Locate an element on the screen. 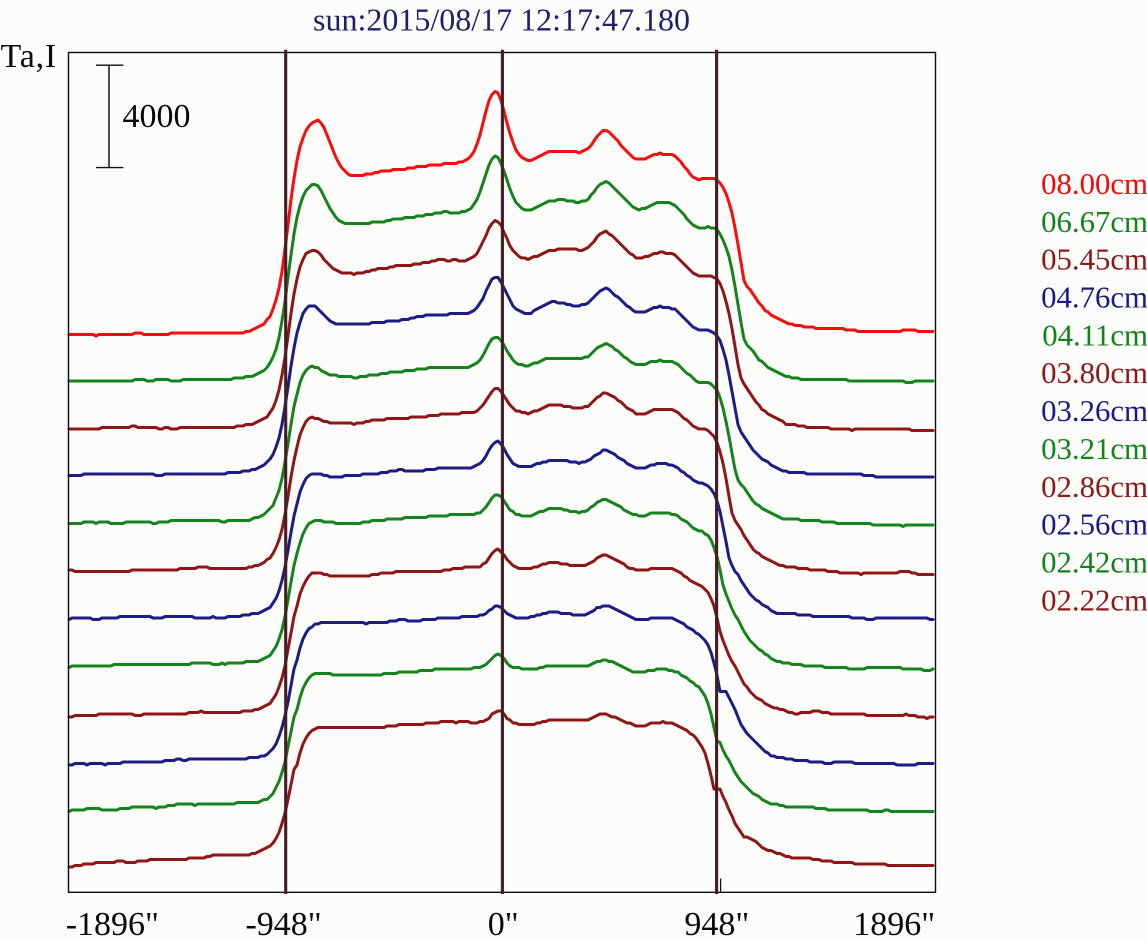 The image size is (1147, 941). svg-text: -948" is located at coordinates (283, 923).